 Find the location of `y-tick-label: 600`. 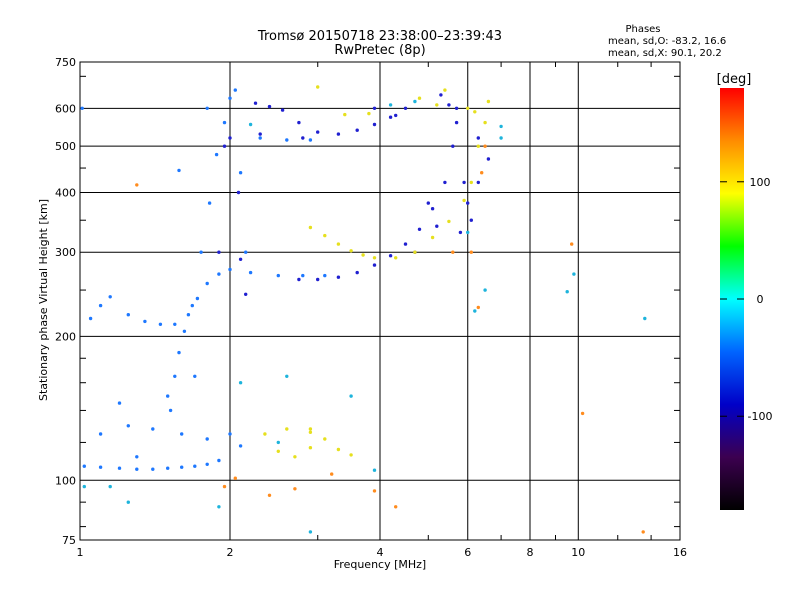

y-tick-label: 600 is located at coordinates (65, 108).